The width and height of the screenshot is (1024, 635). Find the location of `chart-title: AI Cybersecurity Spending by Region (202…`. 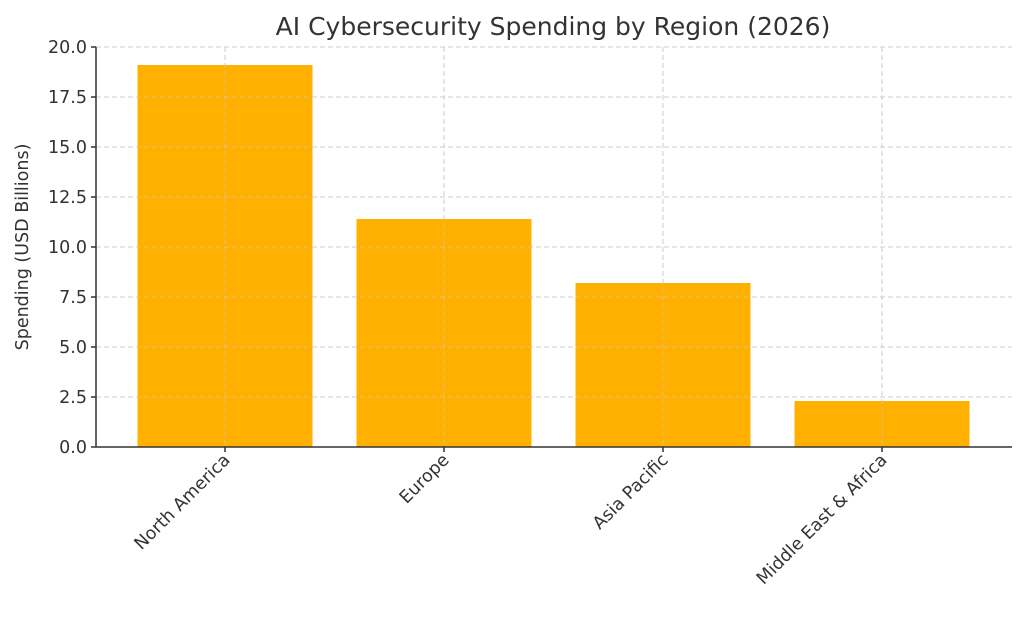

chart-title: AI Cybersecurity Spending by Region (202… is located at coordinates (553, 26).